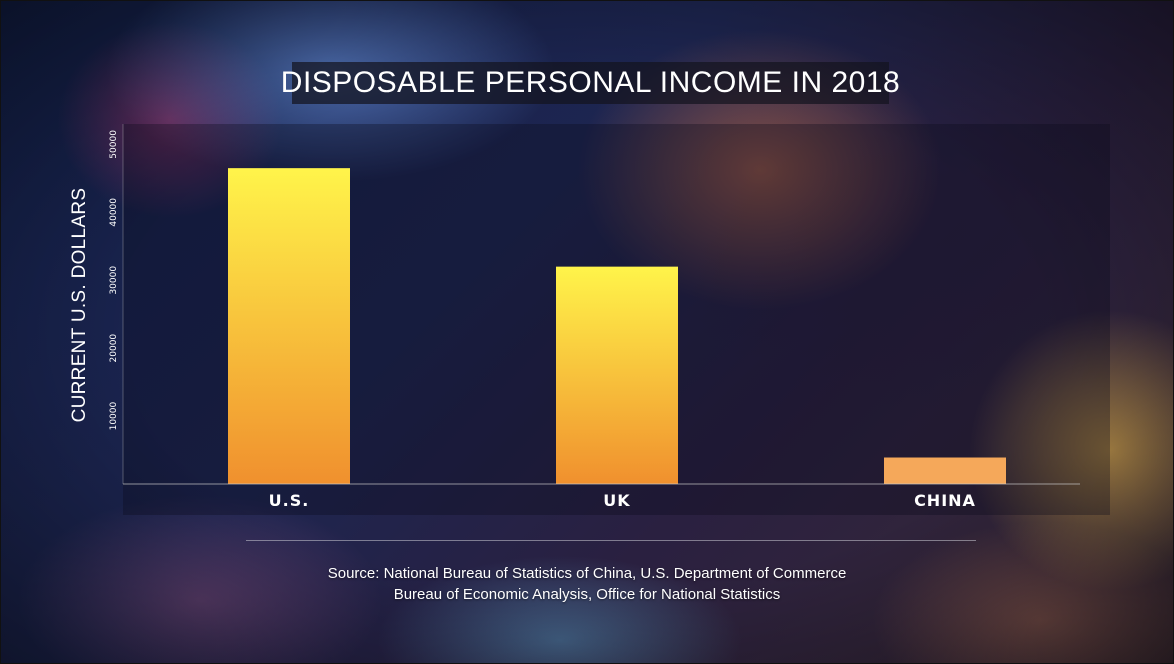 This screenshot has height=664, width=1174. What do you see at coordinates (289, 500) in the screenshot?
I see `x-tick-label: U.S.` at bounding box center [289, 500].